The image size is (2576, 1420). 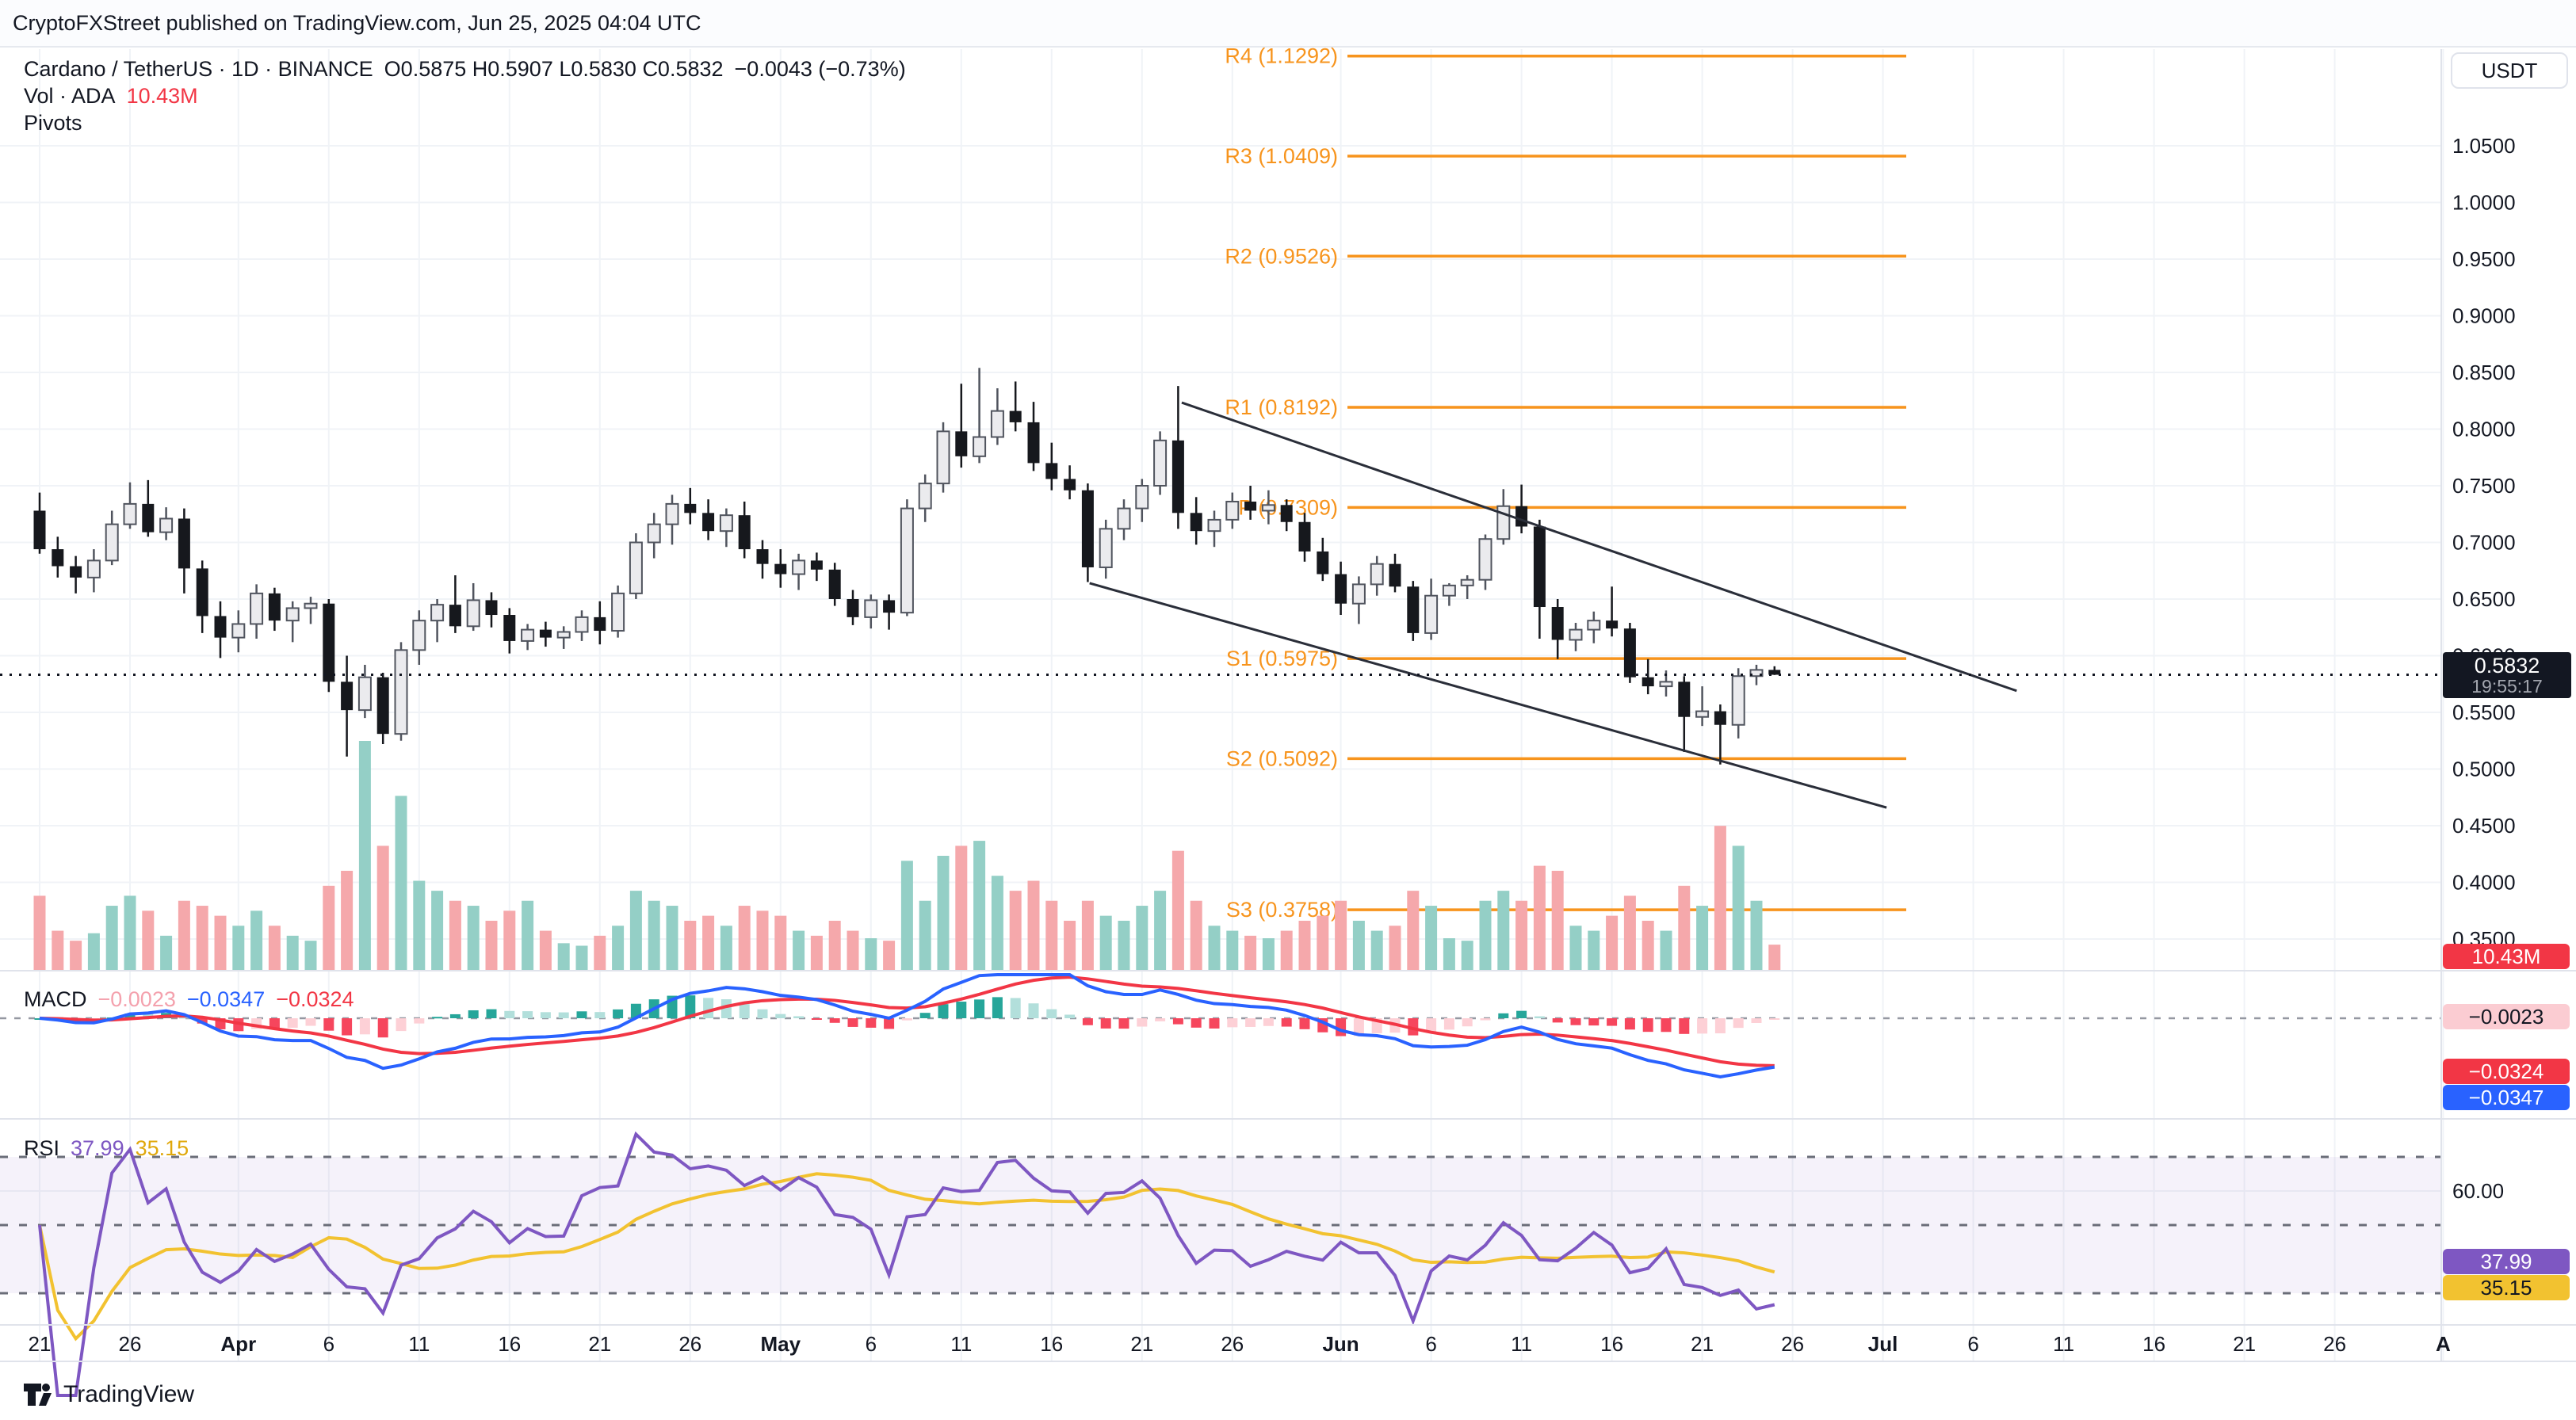 I want to click on pivots-legend: Pivots, so click(x=53, y=123).